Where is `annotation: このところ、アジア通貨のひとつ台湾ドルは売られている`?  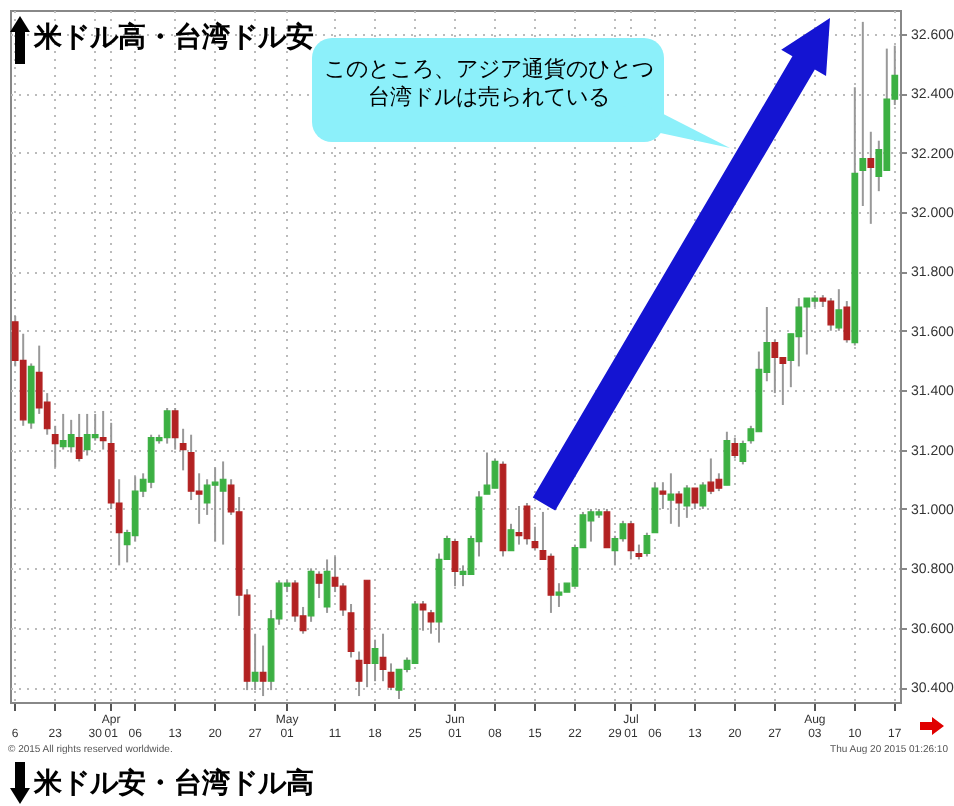 annotation: このところ、アジア通貨のひとつ台湾ドルは売られている is located at coordinates (489, 85).